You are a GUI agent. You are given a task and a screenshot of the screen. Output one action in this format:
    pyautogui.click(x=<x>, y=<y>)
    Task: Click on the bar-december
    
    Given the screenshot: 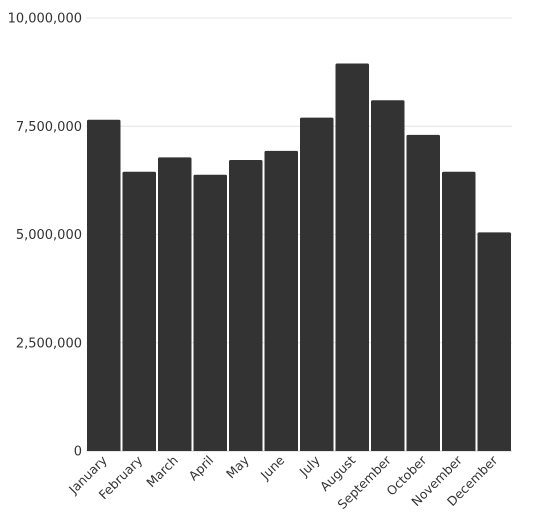 What is the action you would take?
    pyautogui.click(x=494, y=341)
    